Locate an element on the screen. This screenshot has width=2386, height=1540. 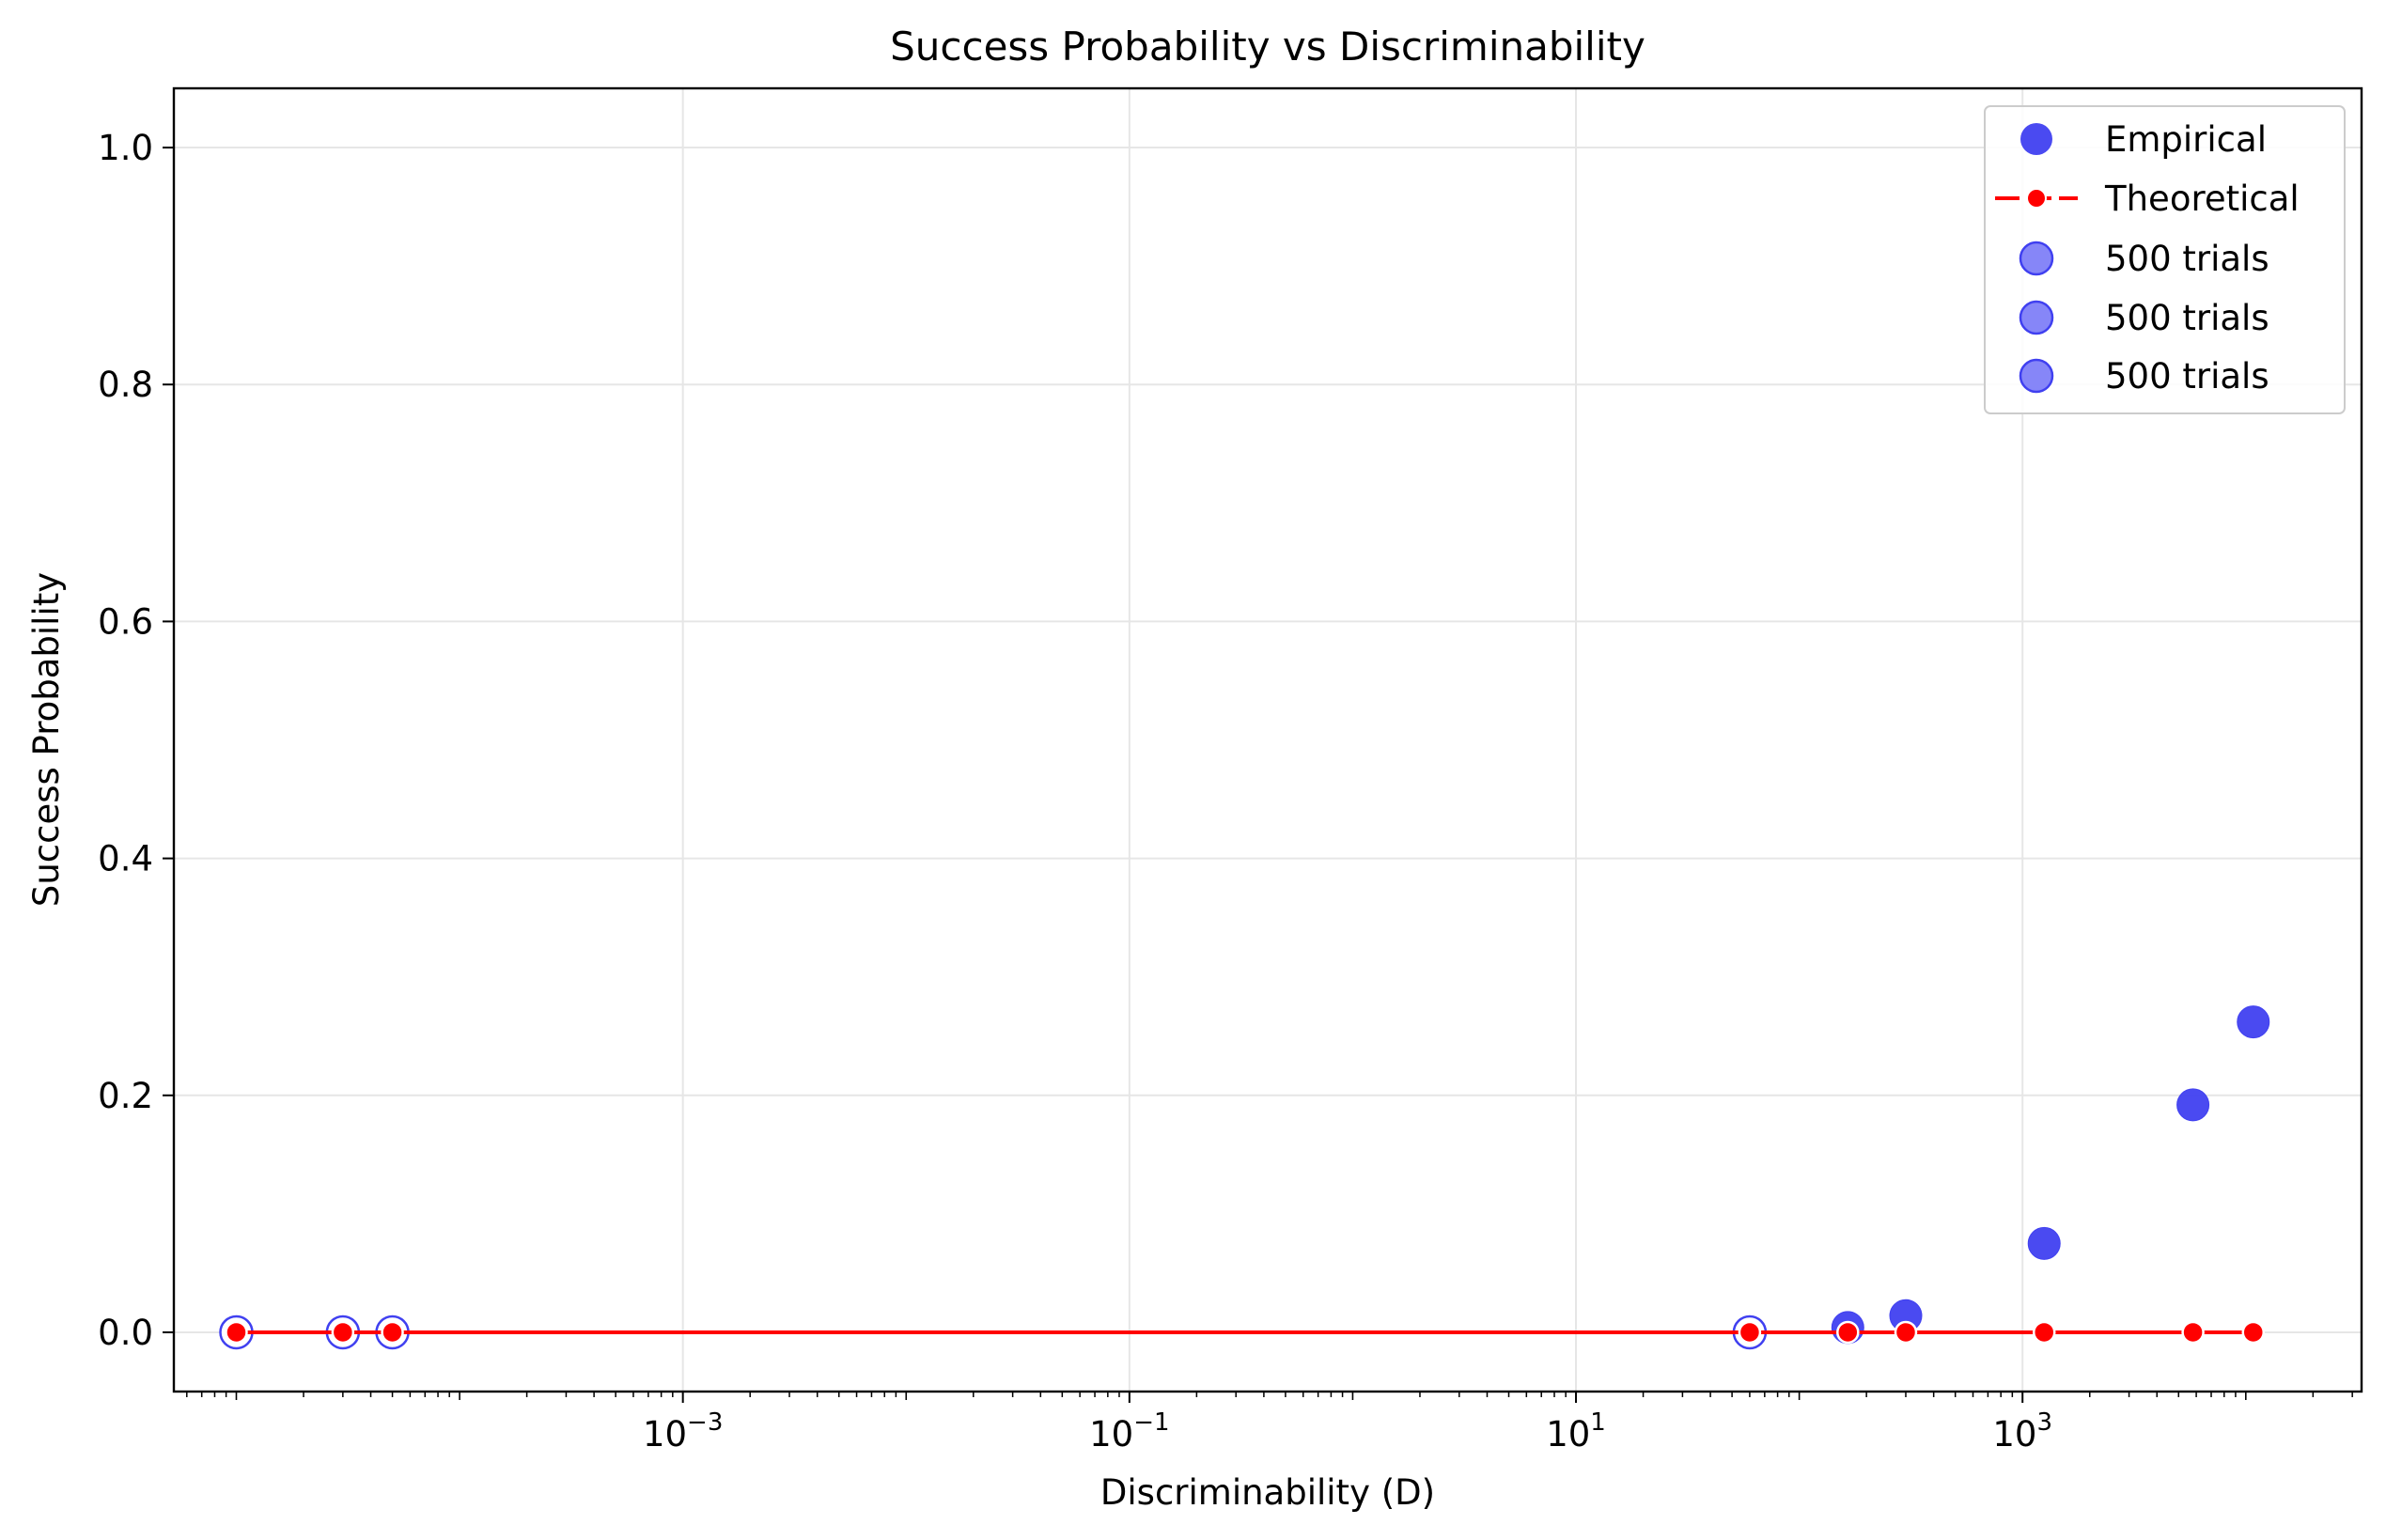
y-axis-label: Success Probability is located at coordinates (46, 739).